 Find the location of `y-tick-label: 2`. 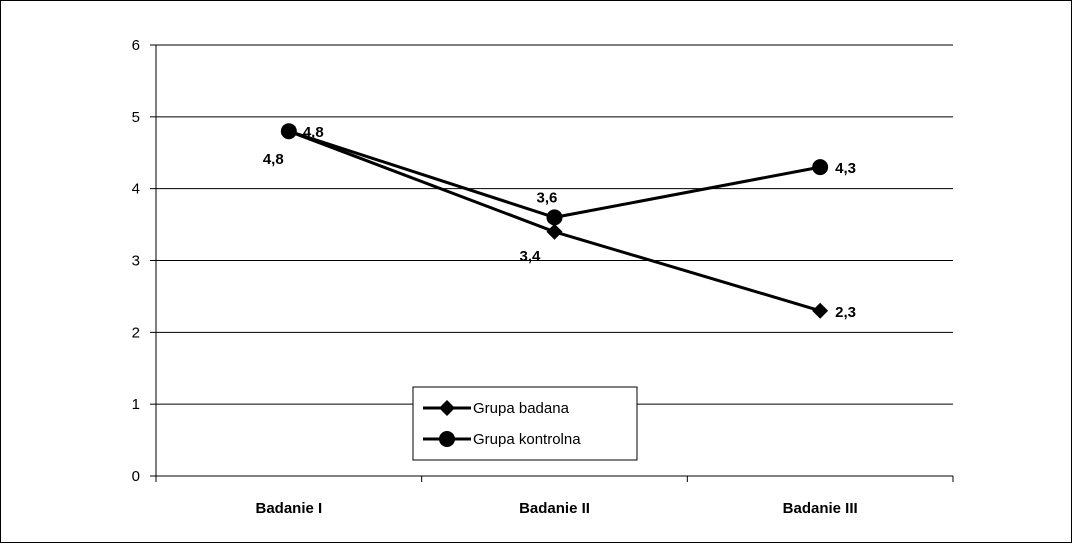

y-tick-label: 2 is located at coordinates (136, 332).